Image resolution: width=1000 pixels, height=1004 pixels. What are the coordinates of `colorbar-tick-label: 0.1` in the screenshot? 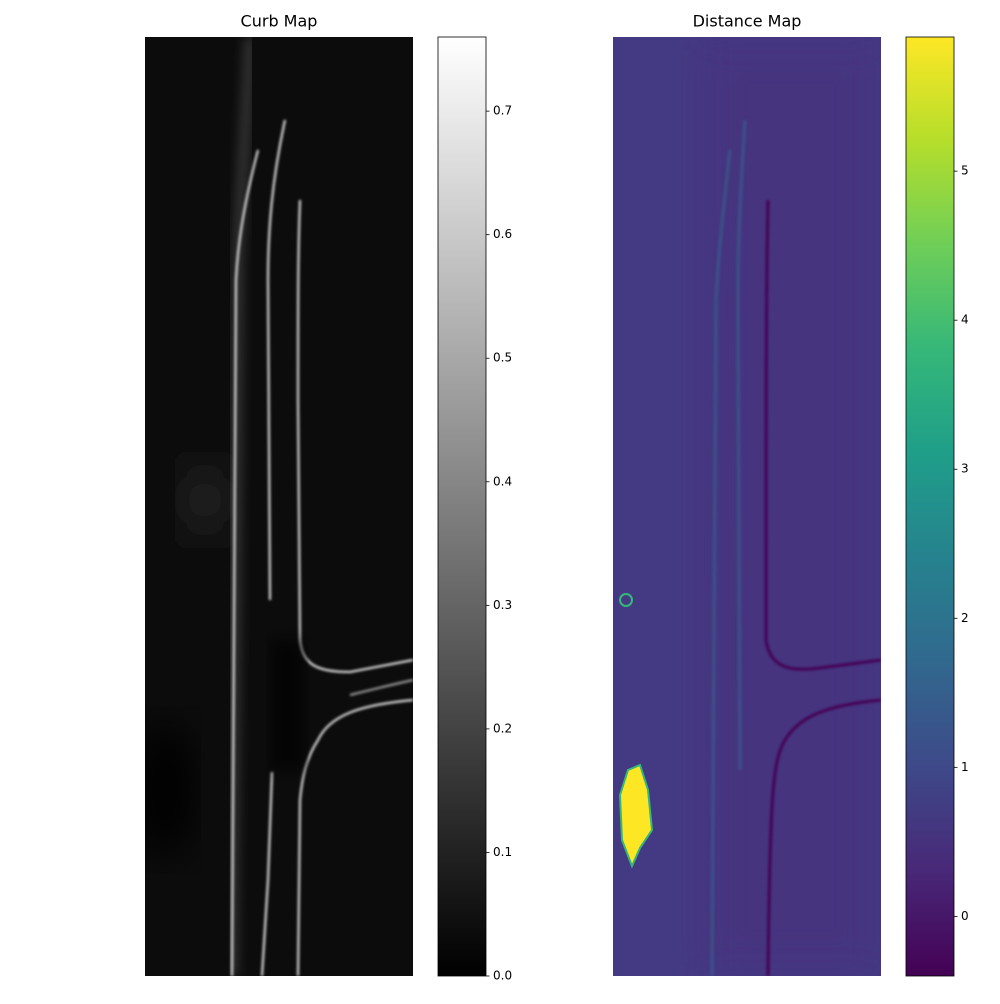 It's located at (502, 852).